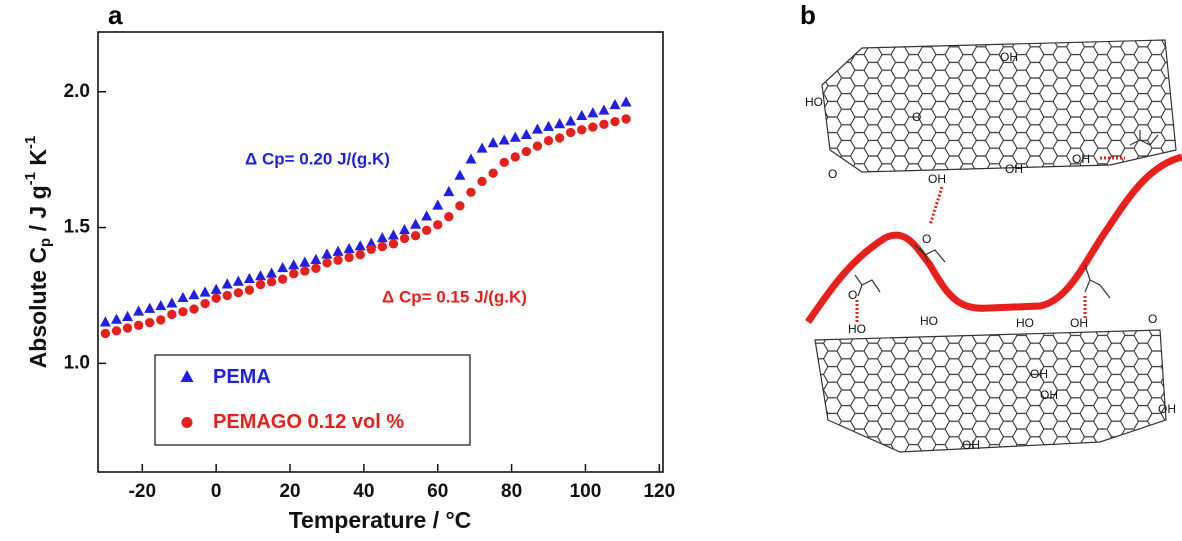  I want to click on panel-label: b, so click(808, 15).